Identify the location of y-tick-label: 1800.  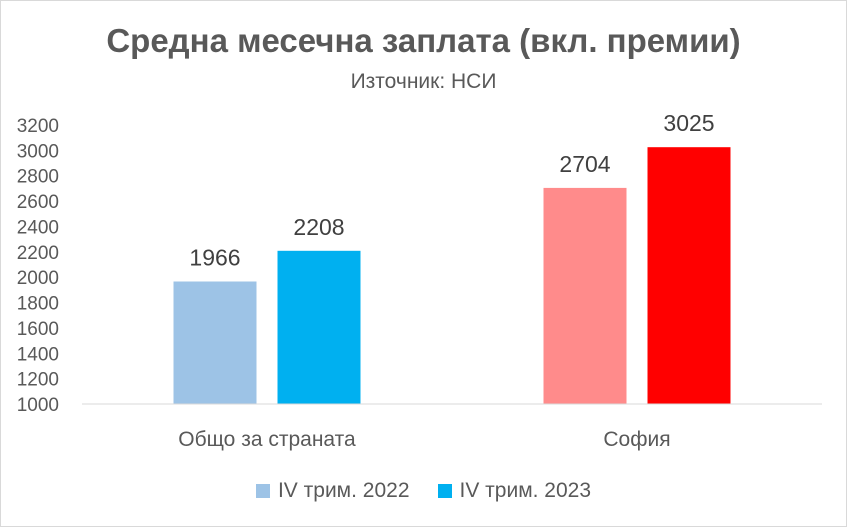
(38, 304).